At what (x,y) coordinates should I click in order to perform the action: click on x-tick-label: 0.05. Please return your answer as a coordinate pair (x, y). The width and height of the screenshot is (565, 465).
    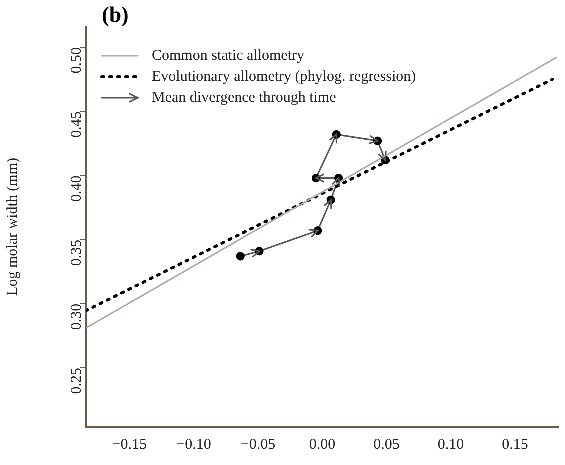
    Looking at the image, I should click on (387, 444).